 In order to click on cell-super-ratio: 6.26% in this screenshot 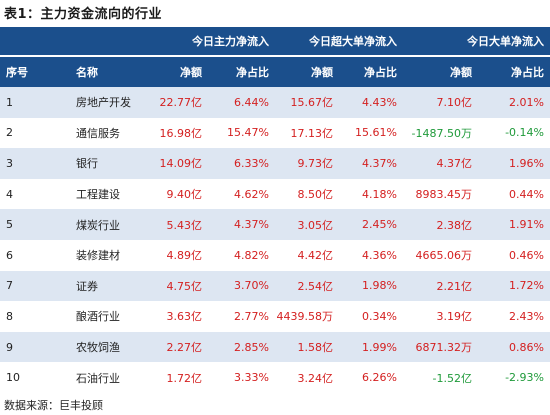, I will do `click(379, 378)`.